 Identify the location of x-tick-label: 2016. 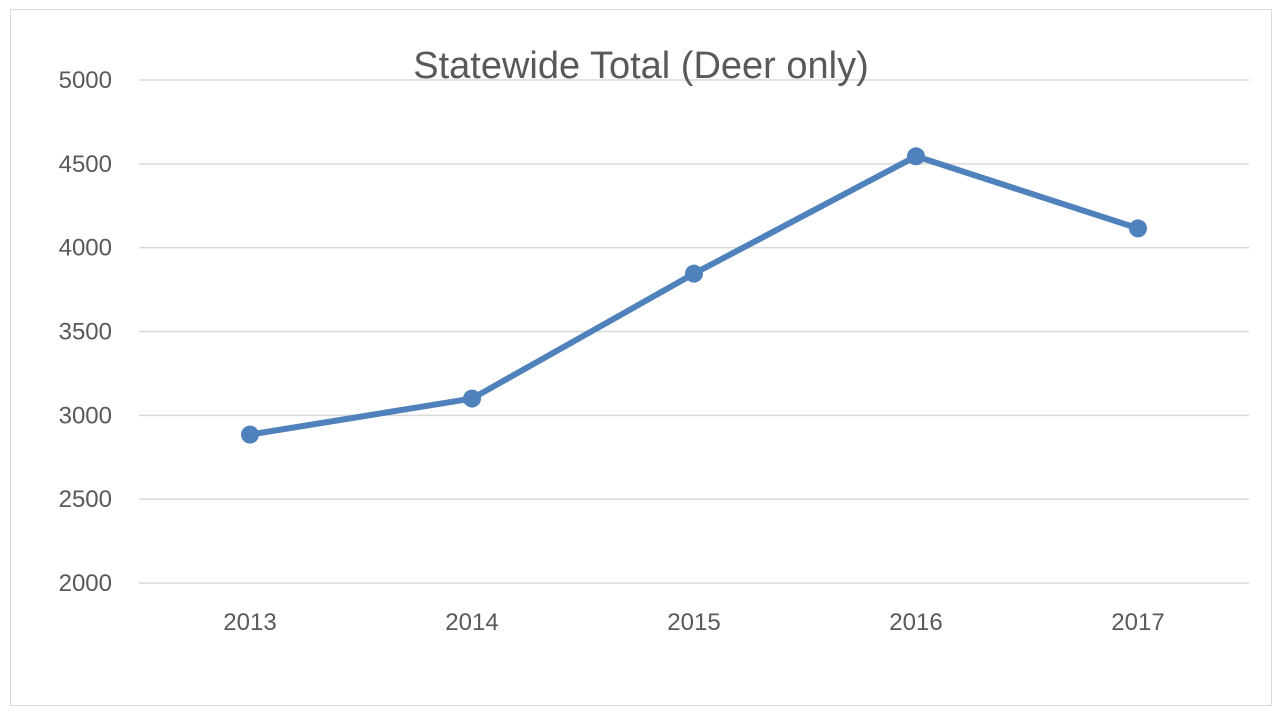
(915, 622).